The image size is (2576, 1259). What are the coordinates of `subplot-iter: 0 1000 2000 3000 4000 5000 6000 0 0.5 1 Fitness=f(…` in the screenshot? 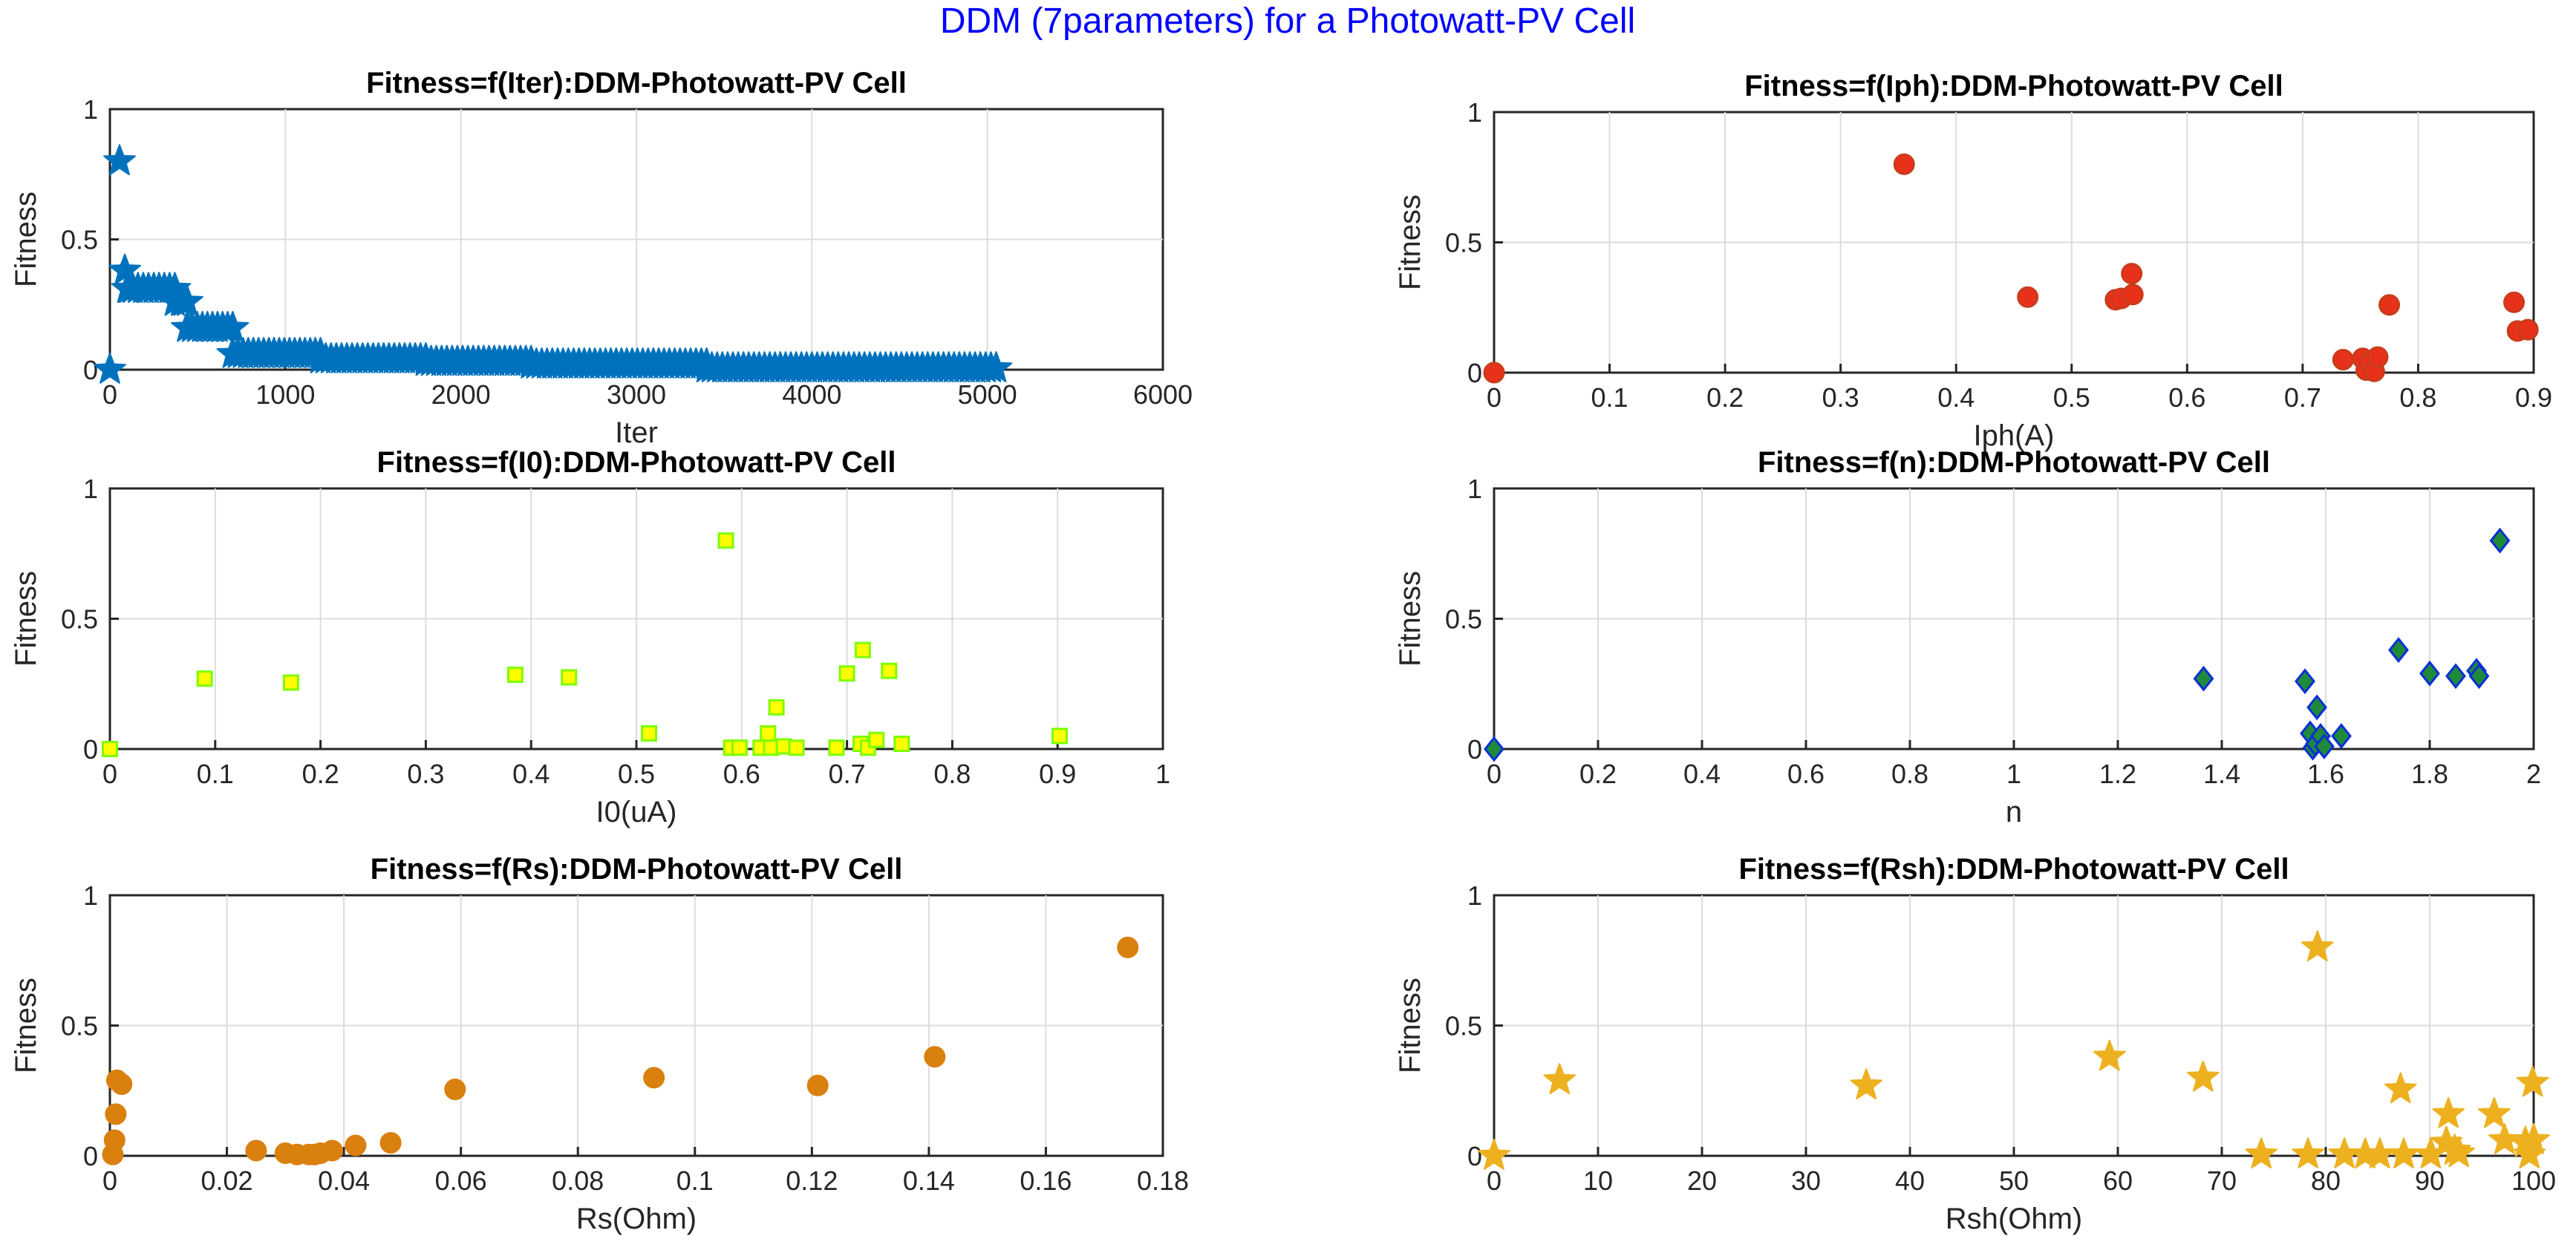 It's located at (601, 258).